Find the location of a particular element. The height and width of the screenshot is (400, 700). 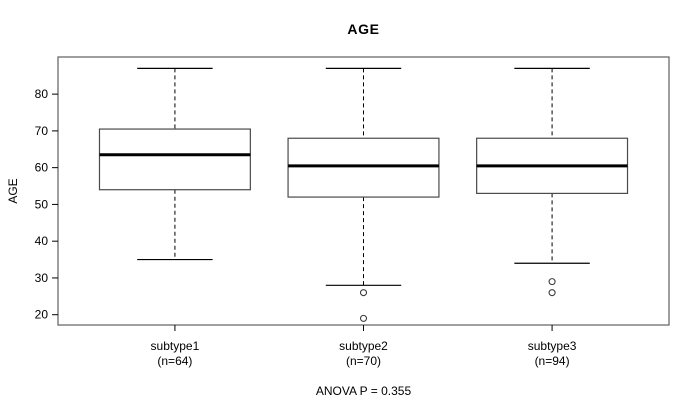

group-n: (n=70) is located at coordinates (363, 361).